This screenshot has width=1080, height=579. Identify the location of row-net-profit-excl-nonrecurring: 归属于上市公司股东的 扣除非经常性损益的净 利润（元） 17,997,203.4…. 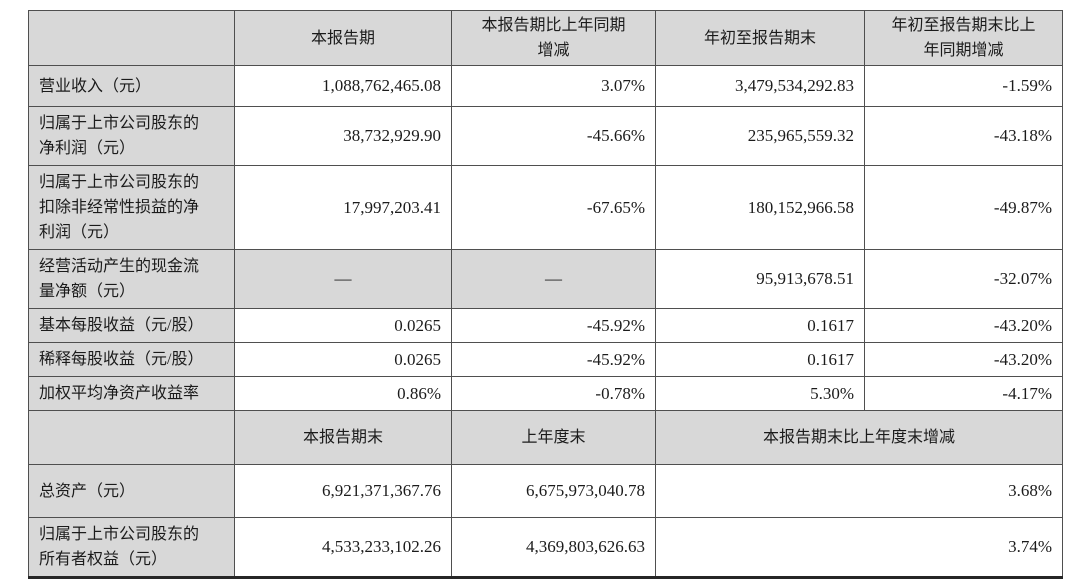
(545, 207).